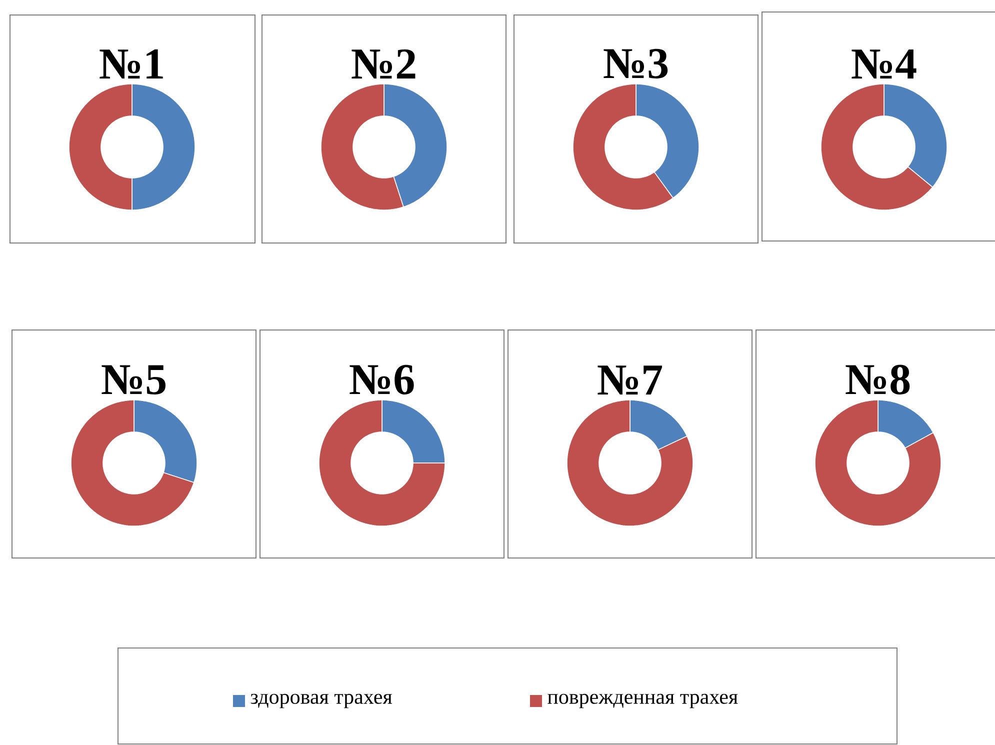 The image size is (995, 745). What do you see at coordinates (884, 64) in the screenshot?
I see `chart-title: №4` at bounding box center [884, 64].